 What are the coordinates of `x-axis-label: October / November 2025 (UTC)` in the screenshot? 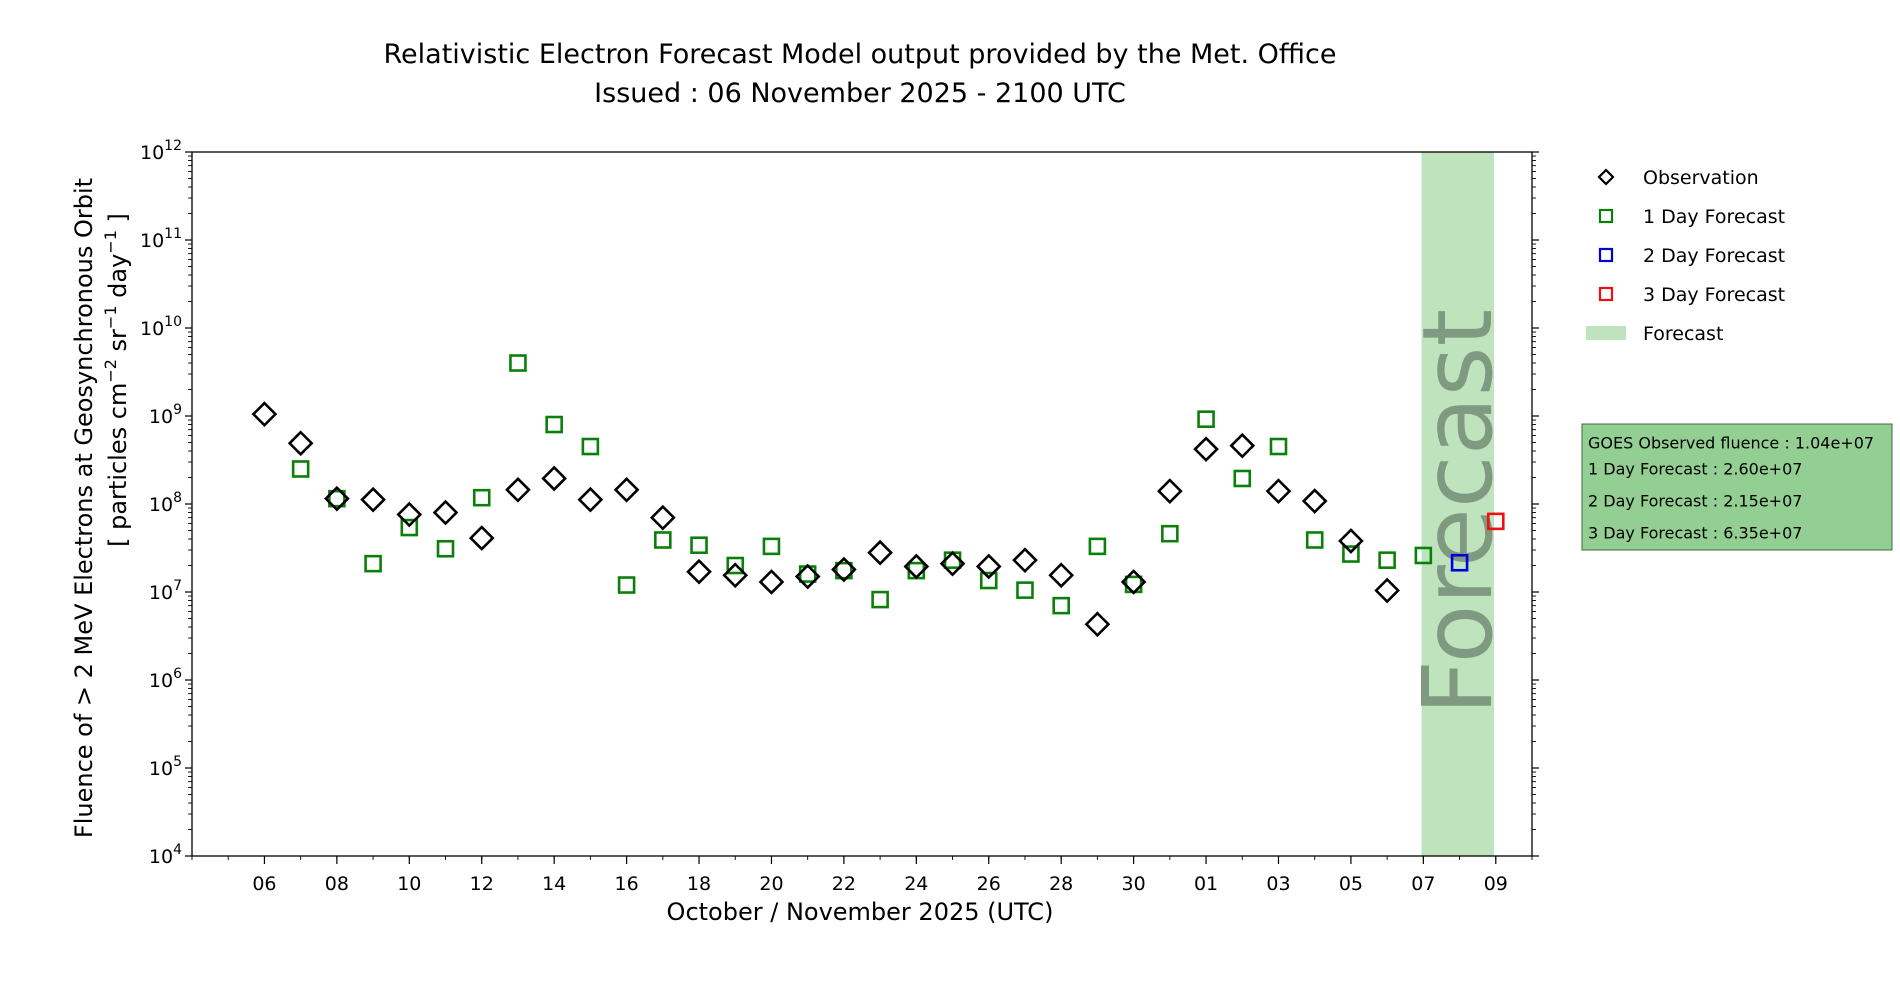 It's located at (860, 912).